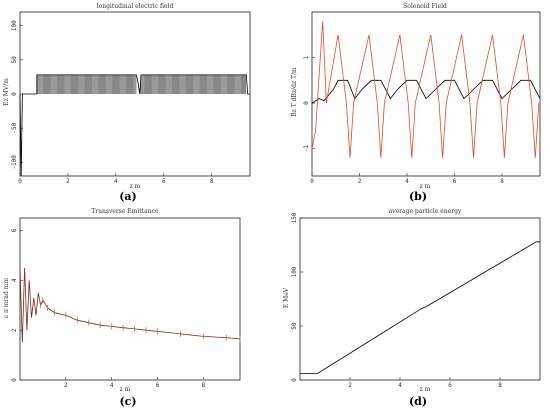  What do you see at coordinates (14, 162) in the screenshot?
I see `y-tick-label: -100` at bounding box center [14, 162].